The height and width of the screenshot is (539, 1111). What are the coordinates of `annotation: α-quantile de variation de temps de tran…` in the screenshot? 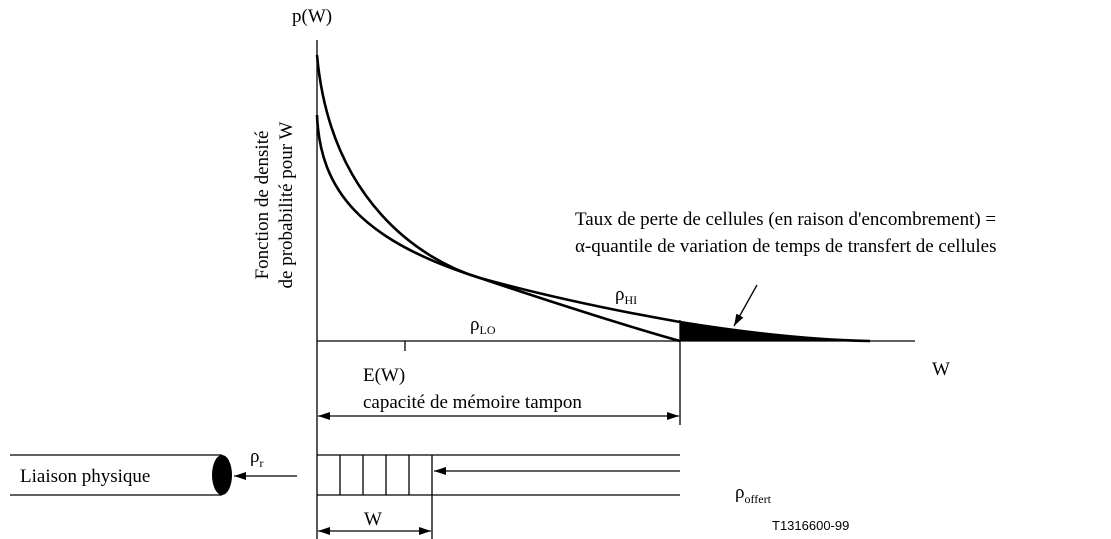 It's located at (785, 246).